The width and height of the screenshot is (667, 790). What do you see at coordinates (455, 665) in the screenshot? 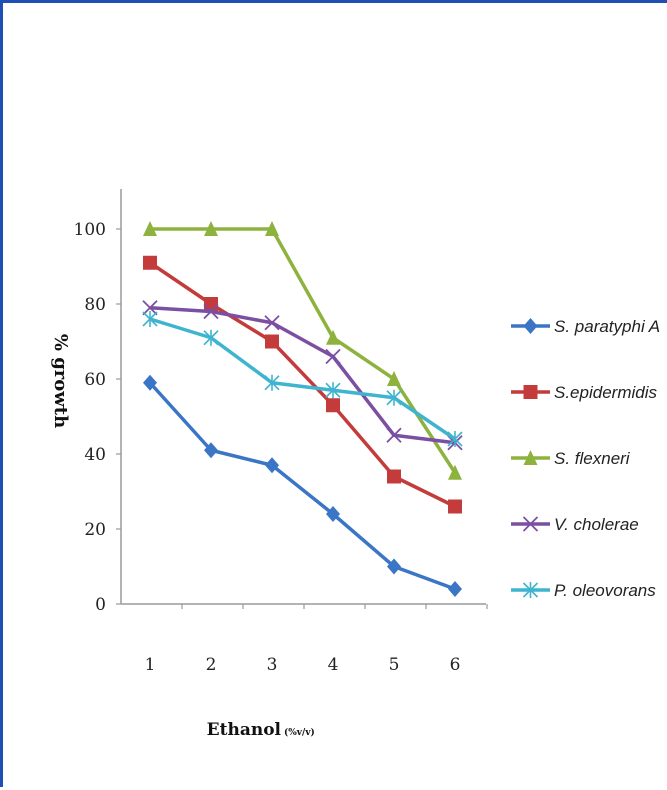
I see `x-tick-label: 6` at bounding box center [455, 665].